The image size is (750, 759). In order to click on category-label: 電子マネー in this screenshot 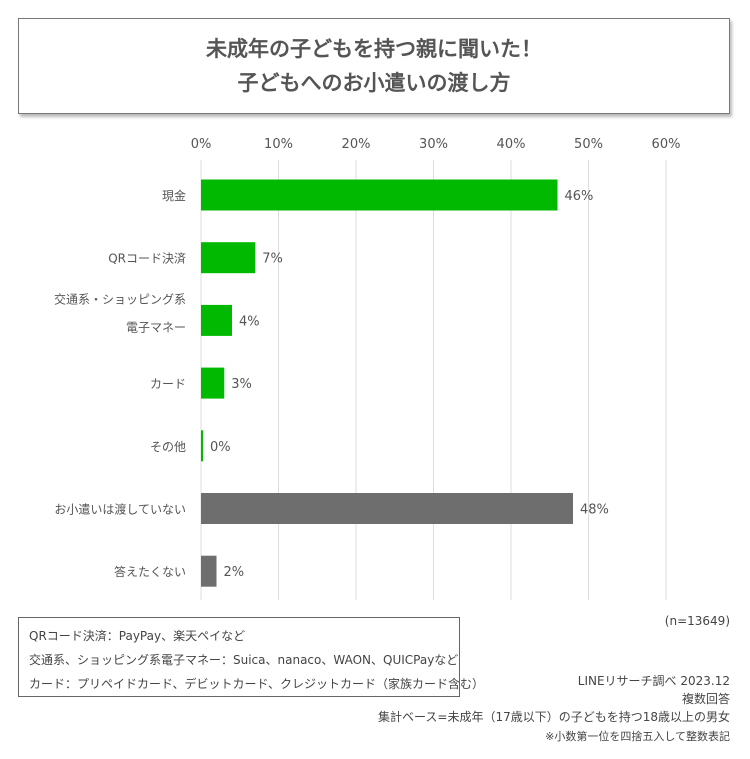, I will do `click(156, 327)`.